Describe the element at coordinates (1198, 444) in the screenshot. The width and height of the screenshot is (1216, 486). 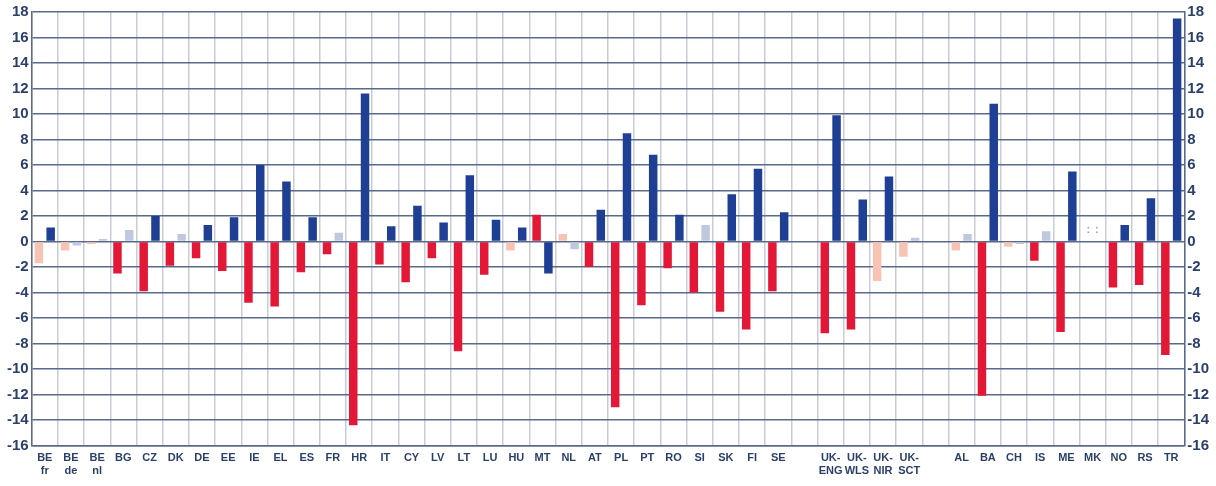
I see `y2-tick-label: -16` at that location.